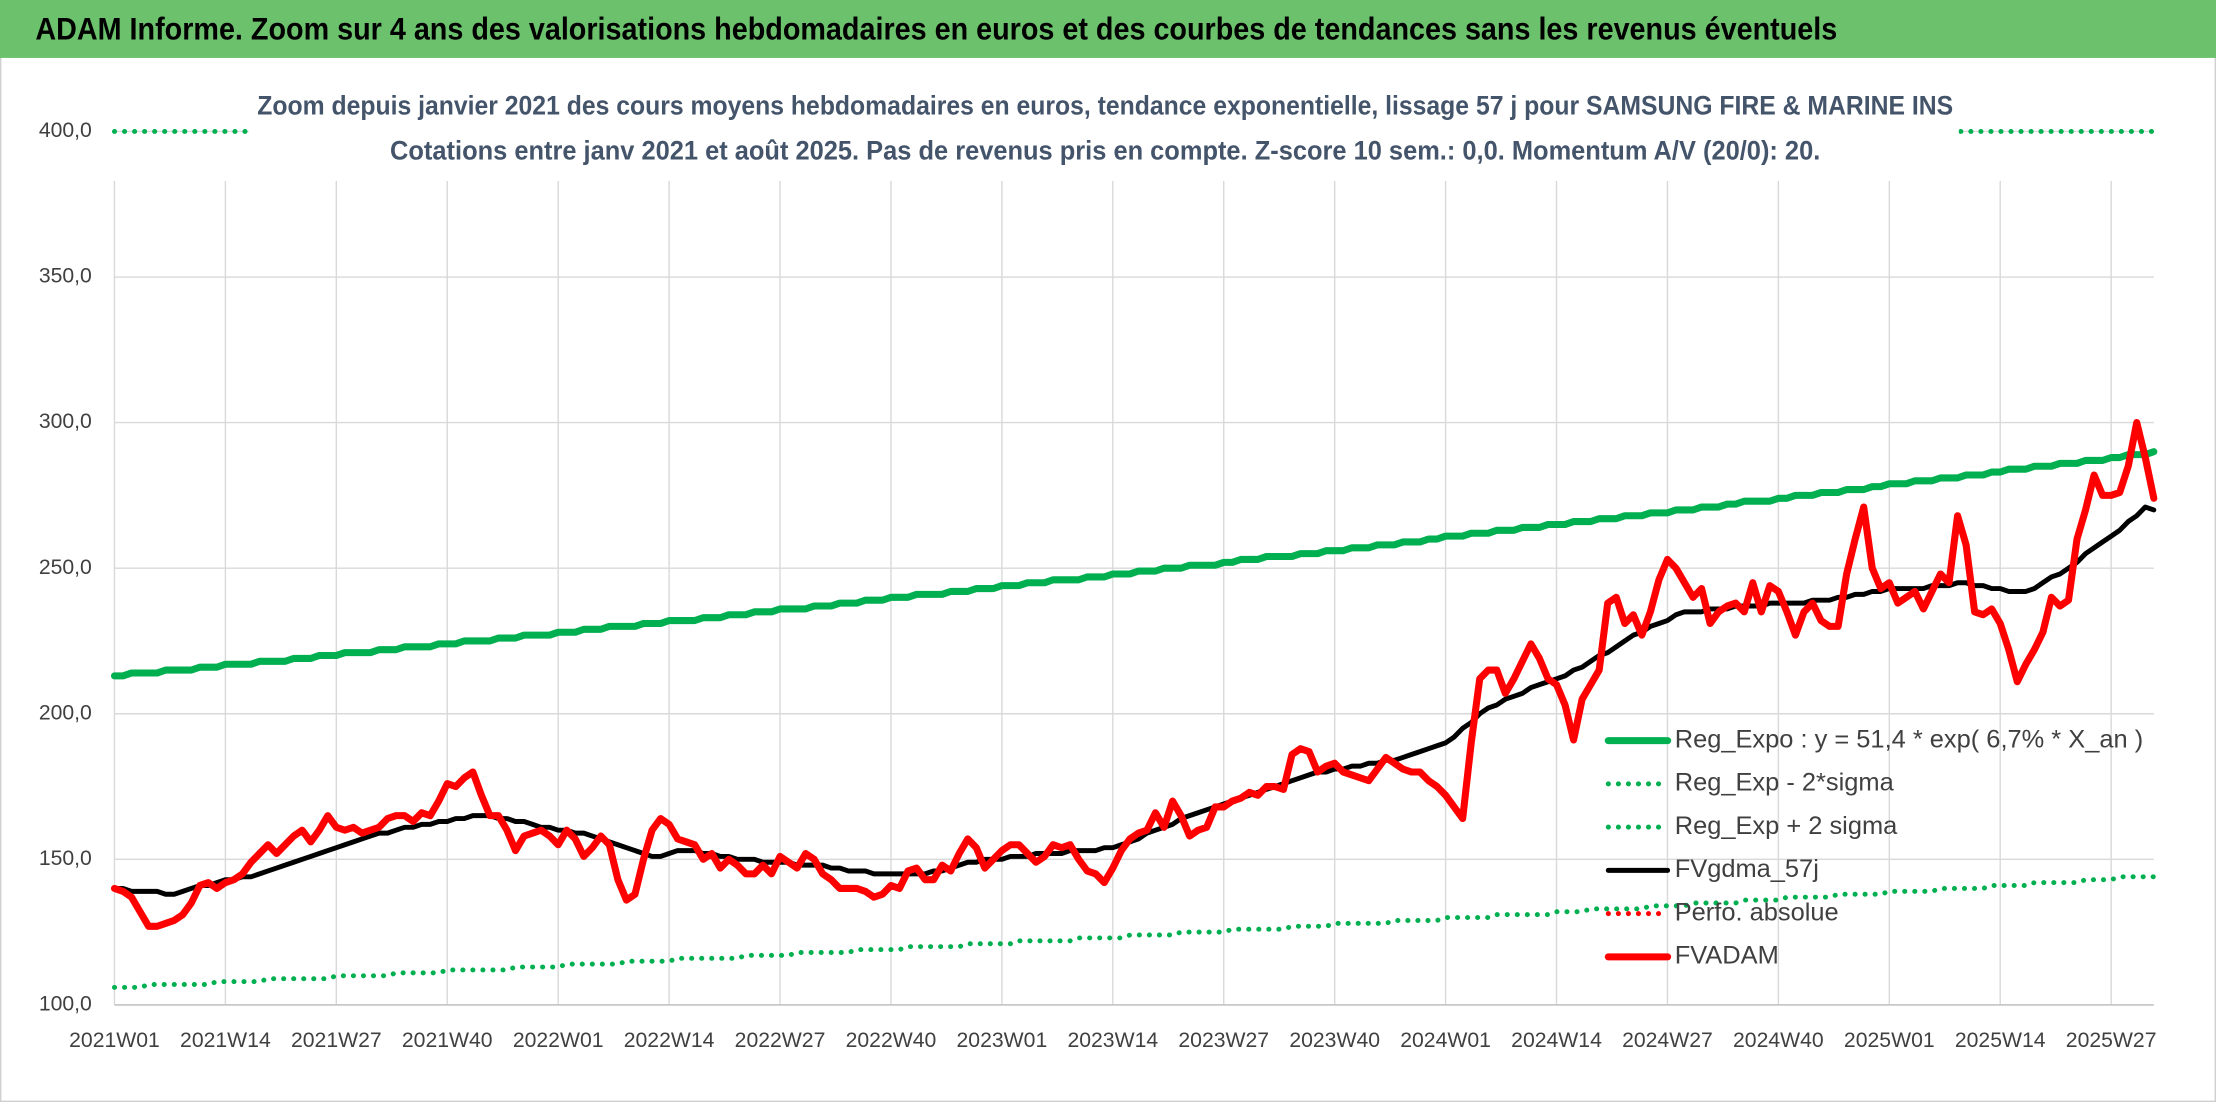 The height and width of the screenshot is (1102, 2216). Describe the element at coordinates (65, 1003) in the screenshot. I see `y-tick-label: 100,0` at that location.